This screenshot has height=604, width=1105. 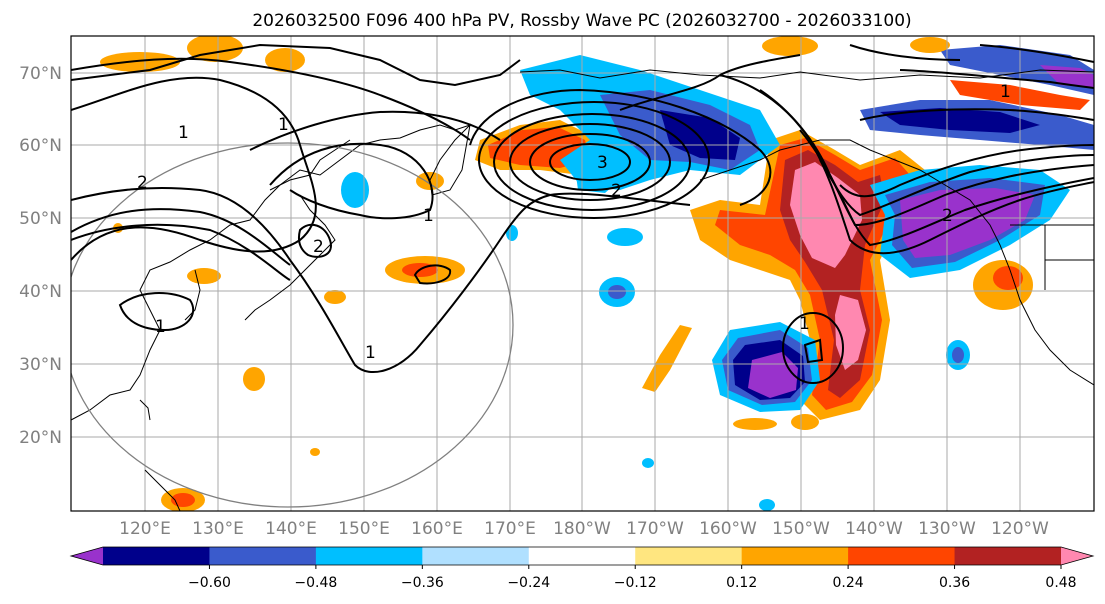 What do you see at coordinates (162, 490) in the screenshot?
I see `philippines-coastline` at bounding box center [162, 490].